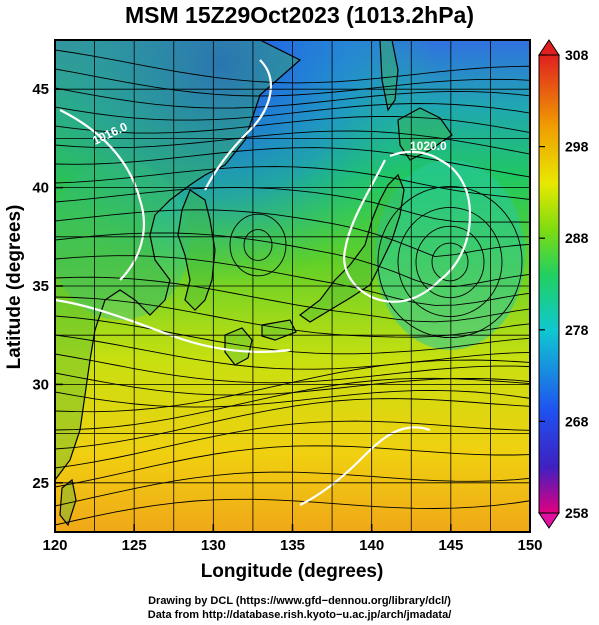  What do you see at coordinates (371, 545) in the screenshot?
I see `x-tick-label: 140` at bounding box center [371, 545].